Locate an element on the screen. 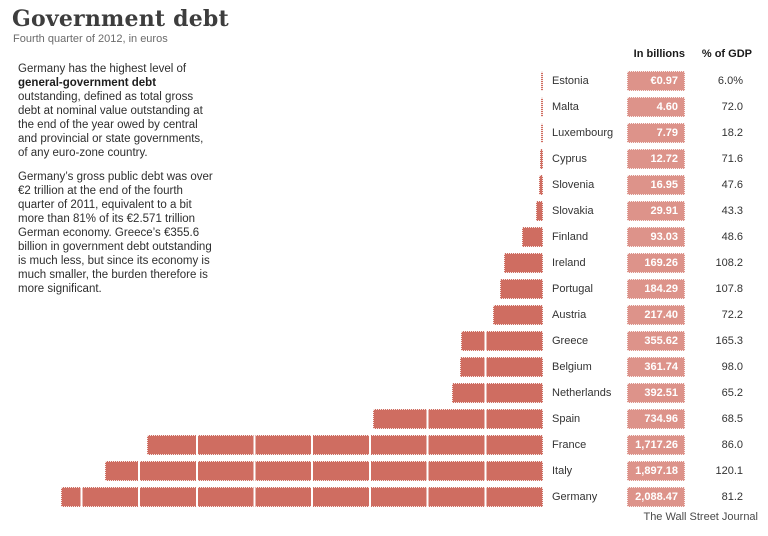  debt-value-box: 1,717.26 is located at coordinates (656, 445).